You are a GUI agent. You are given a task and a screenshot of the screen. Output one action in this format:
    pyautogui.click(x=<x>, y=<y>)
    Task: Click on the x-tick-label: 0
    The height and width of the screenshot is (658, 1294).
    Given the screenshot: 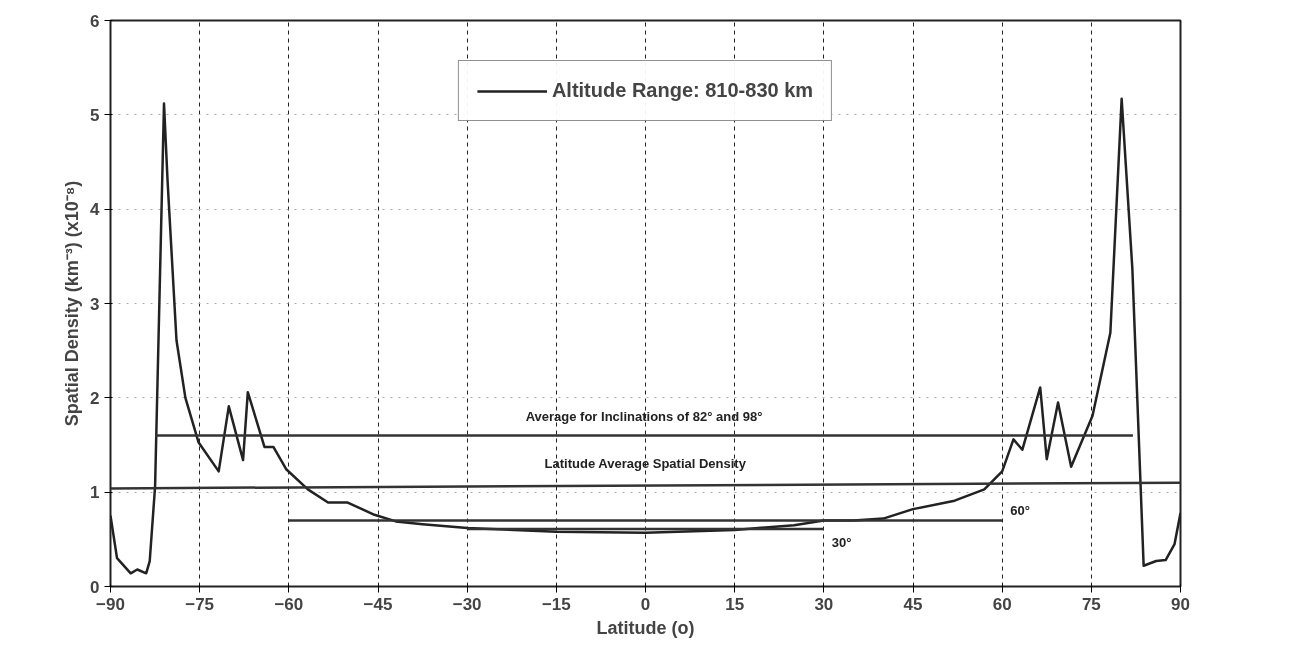 What is the action you would take?
    pyautogui.click(x=645, y=604)
    